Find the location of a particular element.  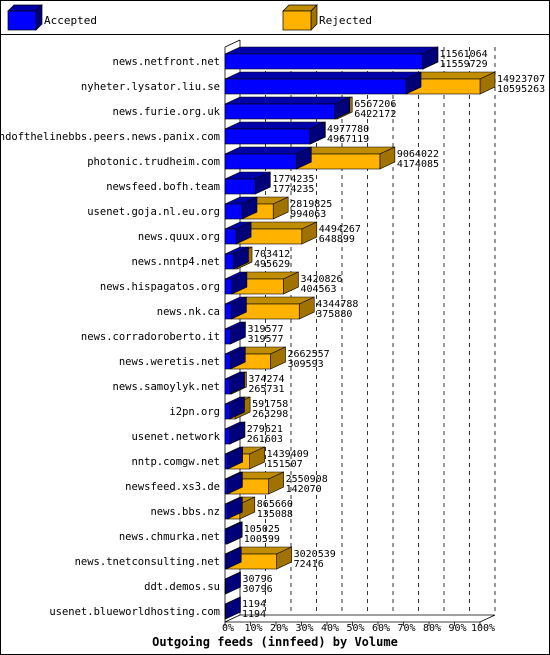

bar-accepted-8-front is located at coordinates (229, 261).